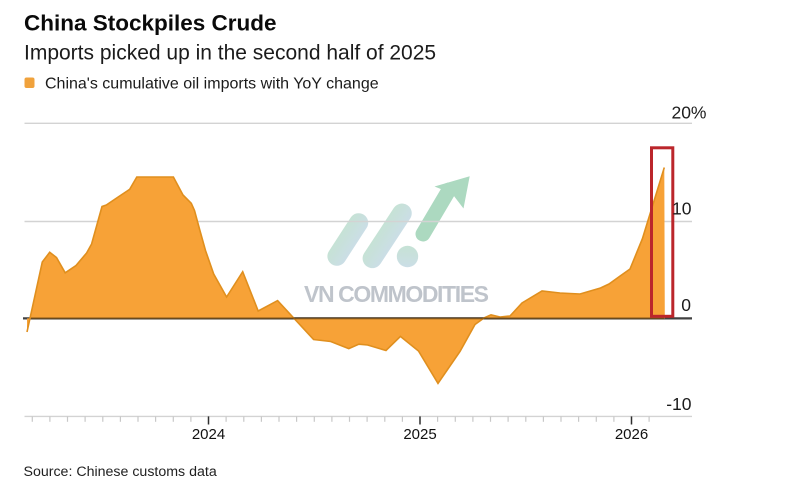  I want to click on svg-text: 0, so click(686, 305).